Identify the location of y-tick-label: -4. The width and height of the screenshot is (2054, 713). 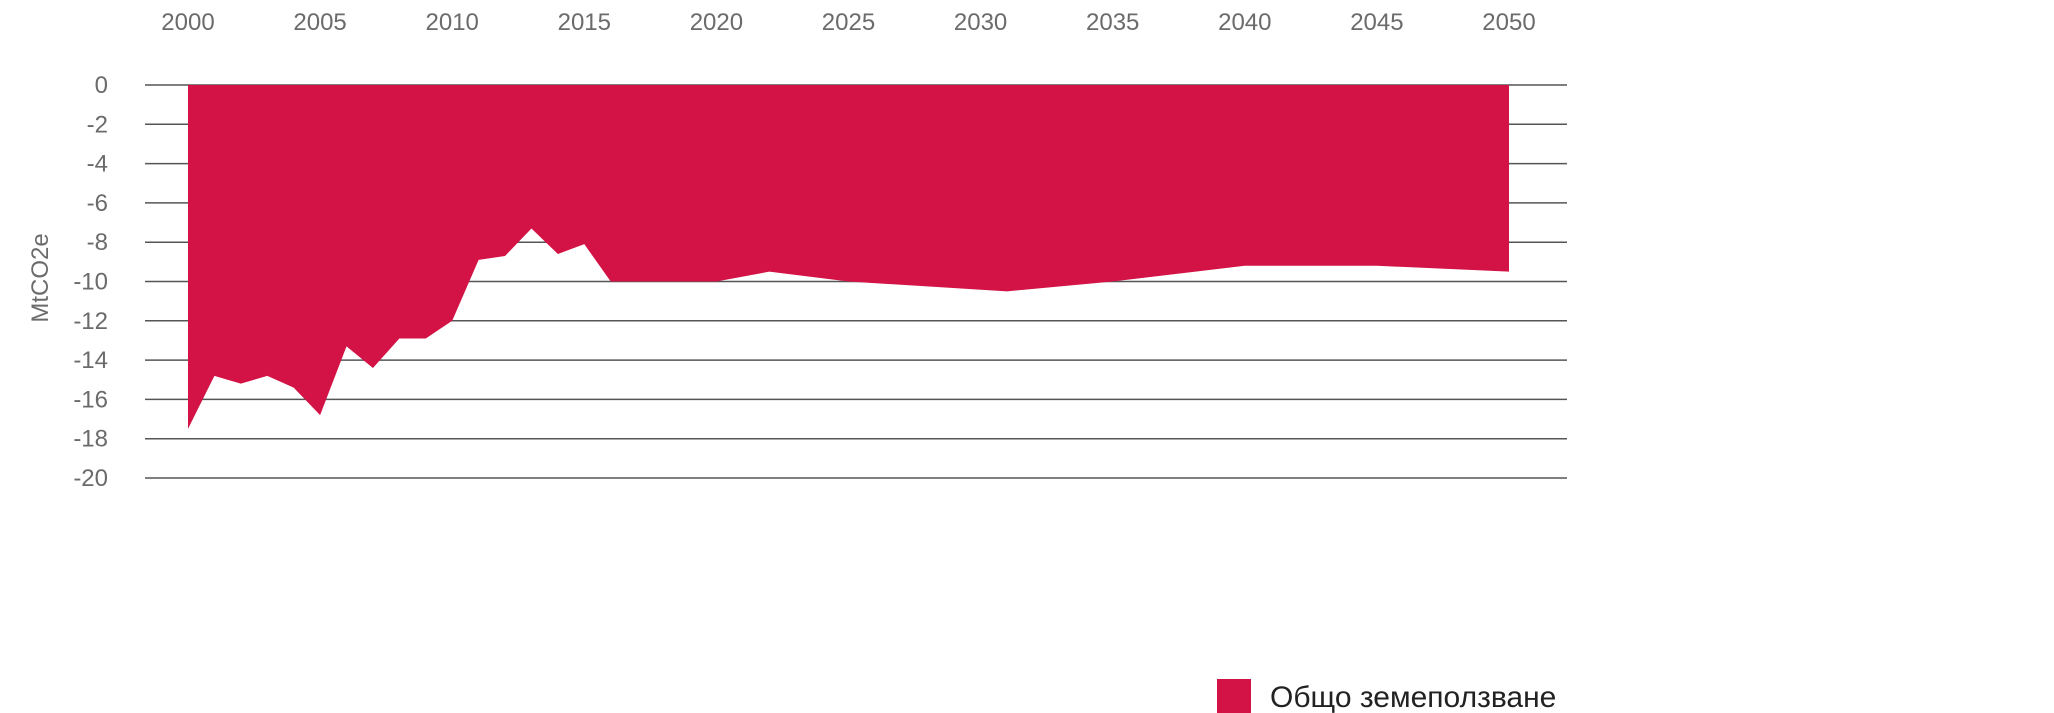
(97, 164).